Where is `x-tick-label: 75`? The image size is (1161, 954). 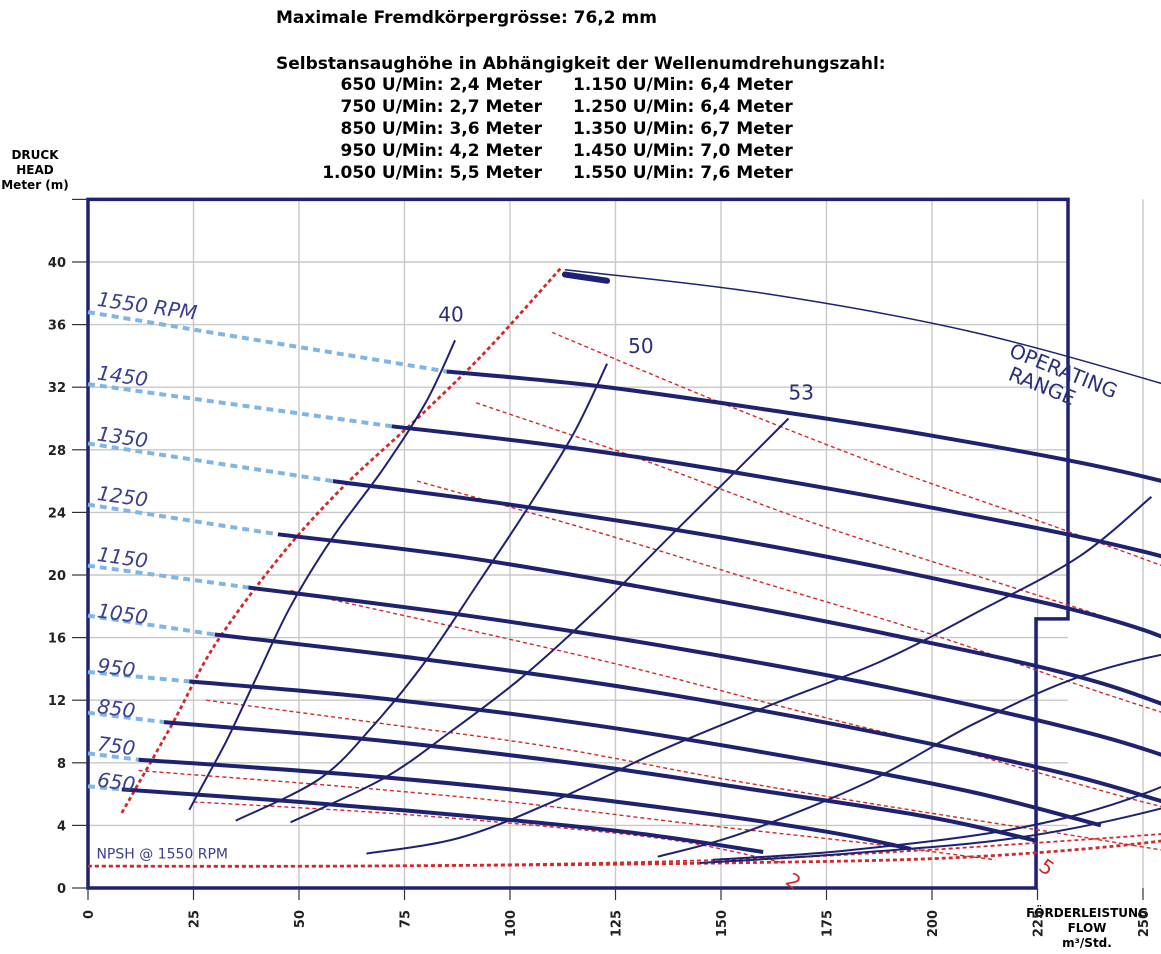
x-tick-label: 75 is located at coordinates (406, 919).